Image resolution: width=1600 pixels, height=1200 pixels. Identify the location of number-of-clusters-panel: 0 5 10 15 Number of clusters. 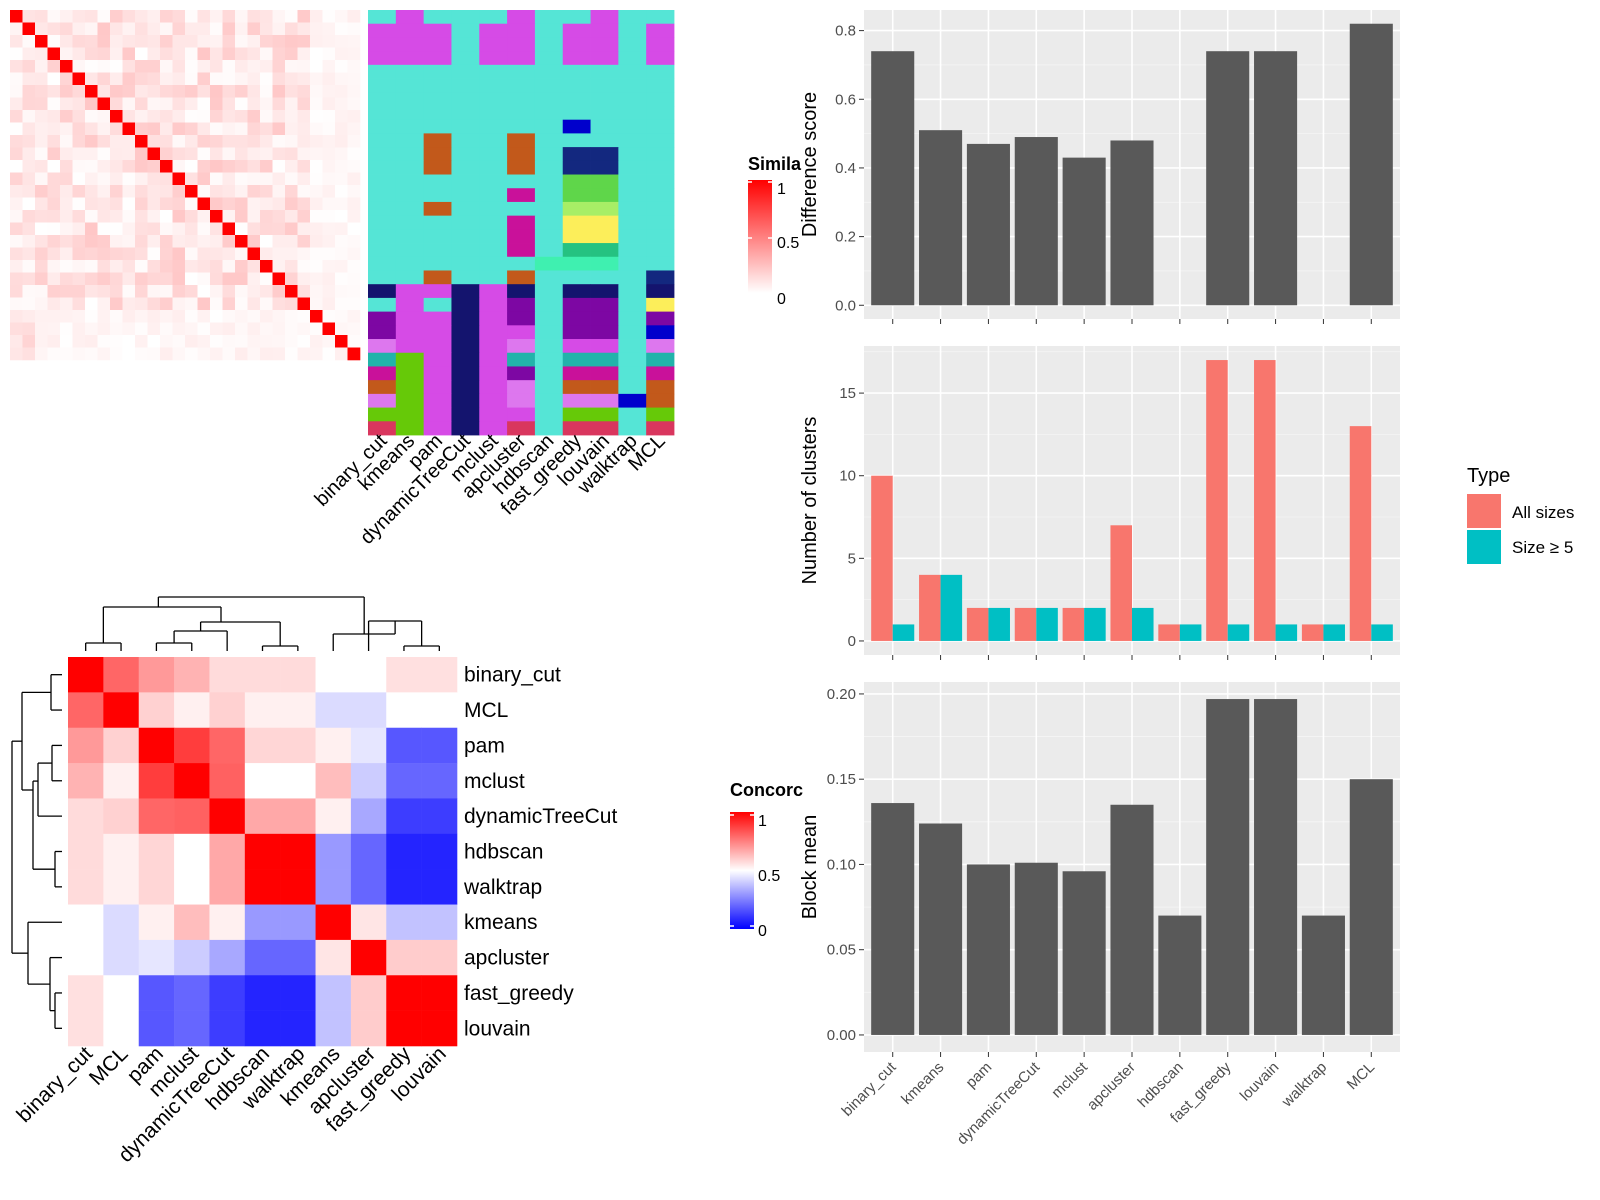
(1099, 503).